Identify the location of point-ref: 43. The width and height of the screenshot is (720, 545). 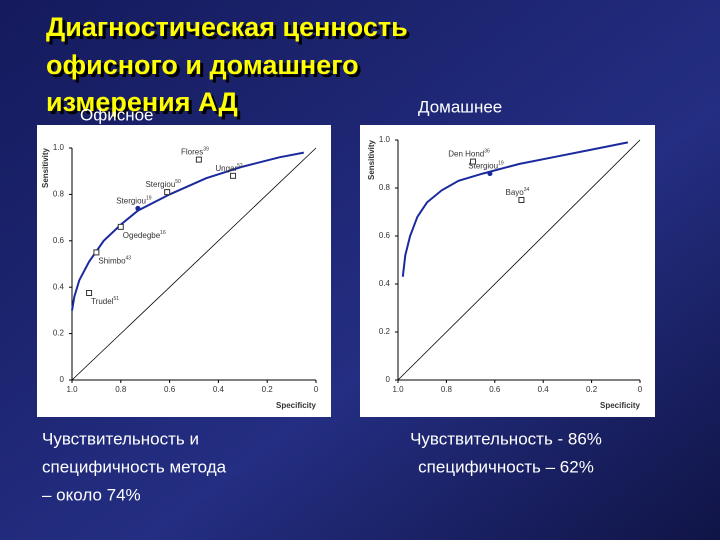
(129, 259).